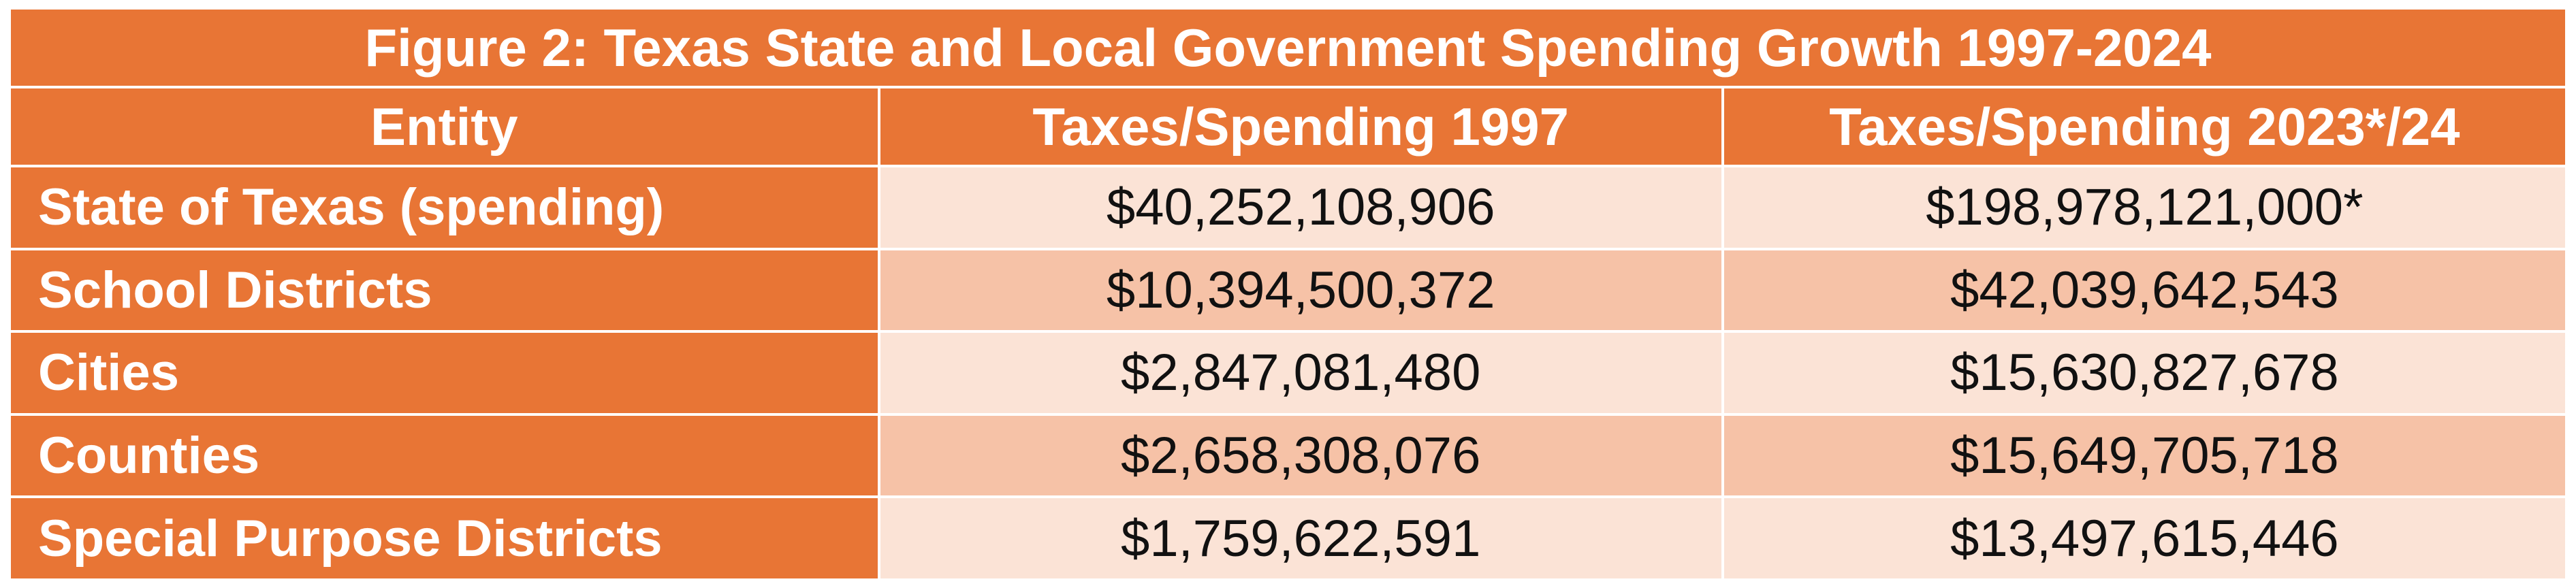  I want to click on value-2024-cell: $42,039,642,543, so click(2144, 291).